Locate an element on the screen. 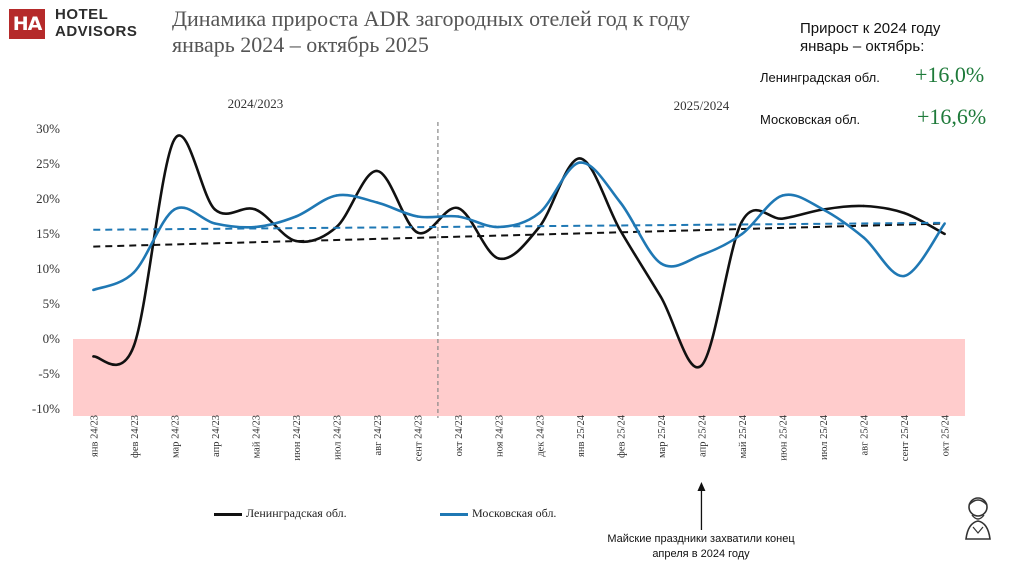 This screenshot has height=575, width=1024. y-tick-label: 25% is located at coordinates (48, 163).